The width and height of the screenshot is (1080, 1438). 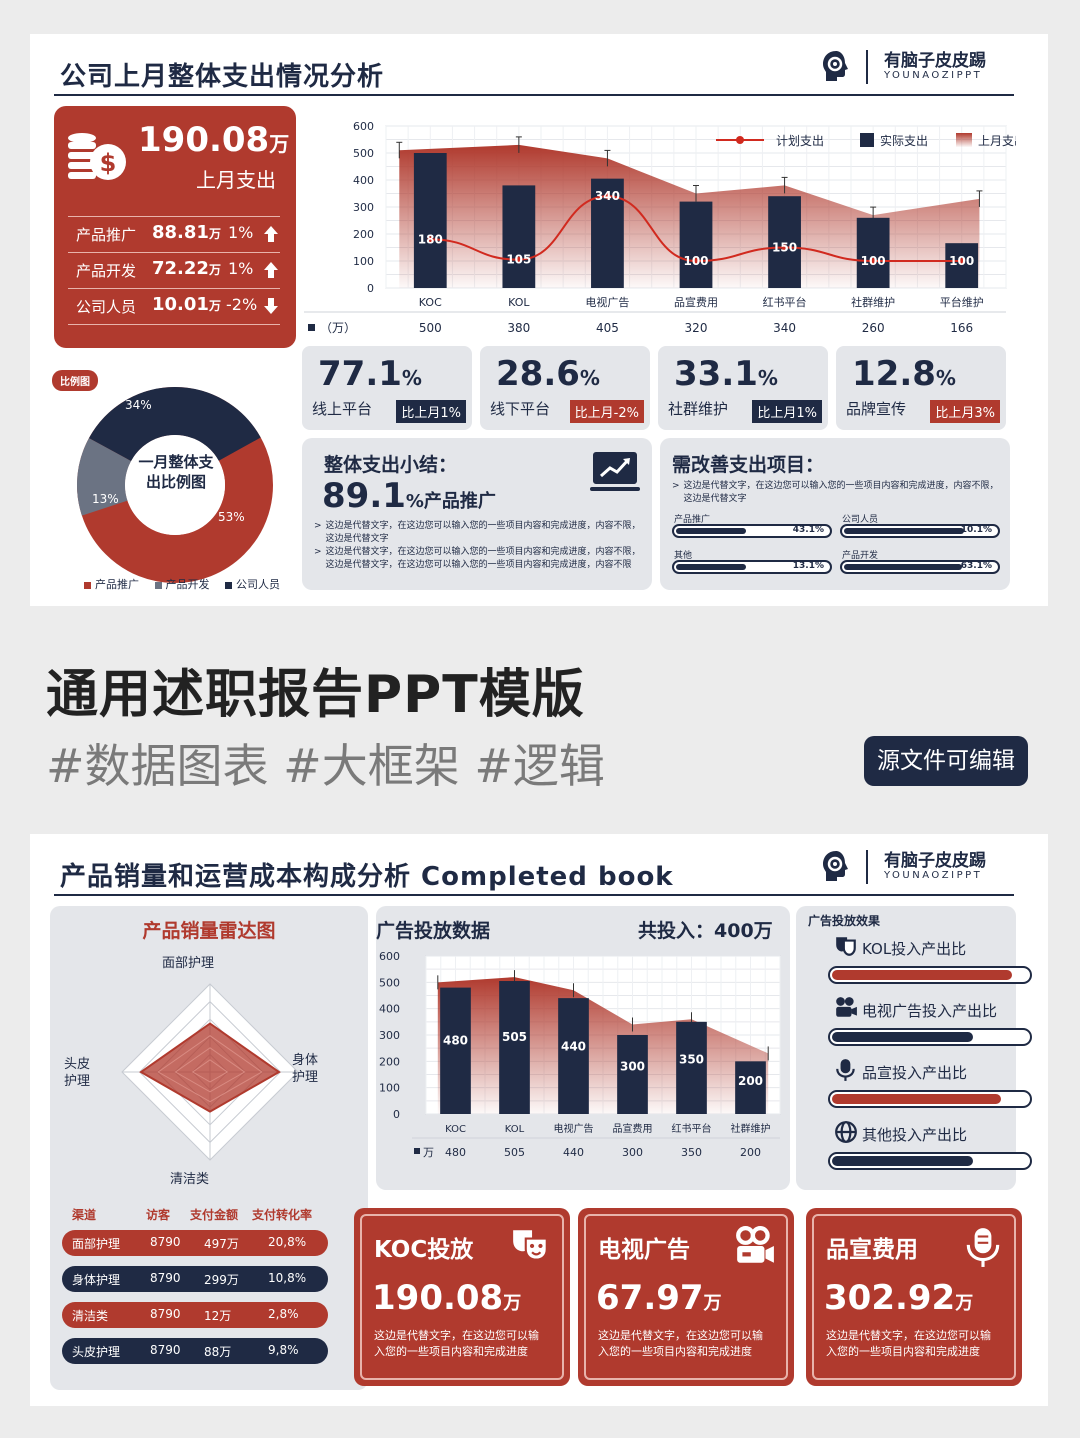 What do you see at coordinates (282, 1215) in the screenshot?
I see `th-conversion: 支付转化率` at bounding box center [282, 1215].